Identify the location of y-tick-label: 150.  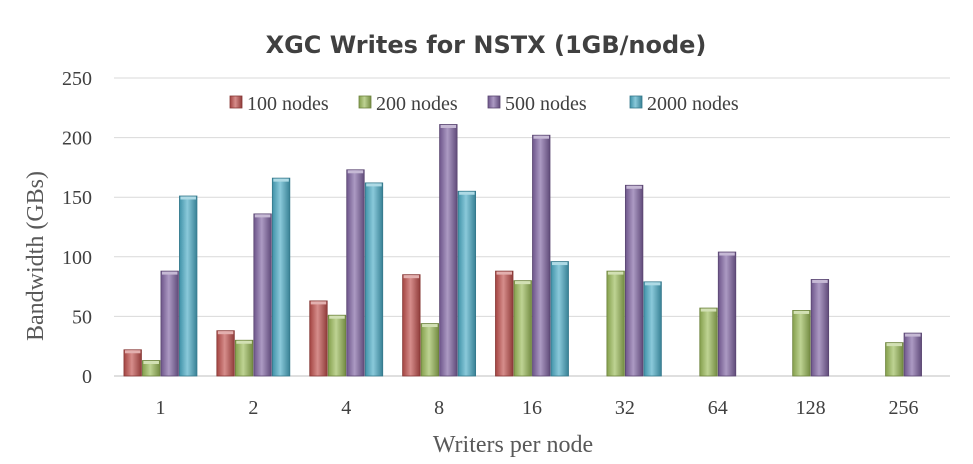
(77, 198).